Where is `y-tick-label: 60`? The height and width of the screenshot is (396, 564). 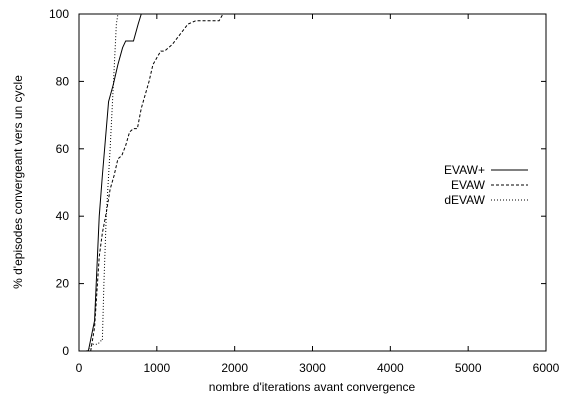
y-tick-label: 60 is located at coordinates (63, 149).